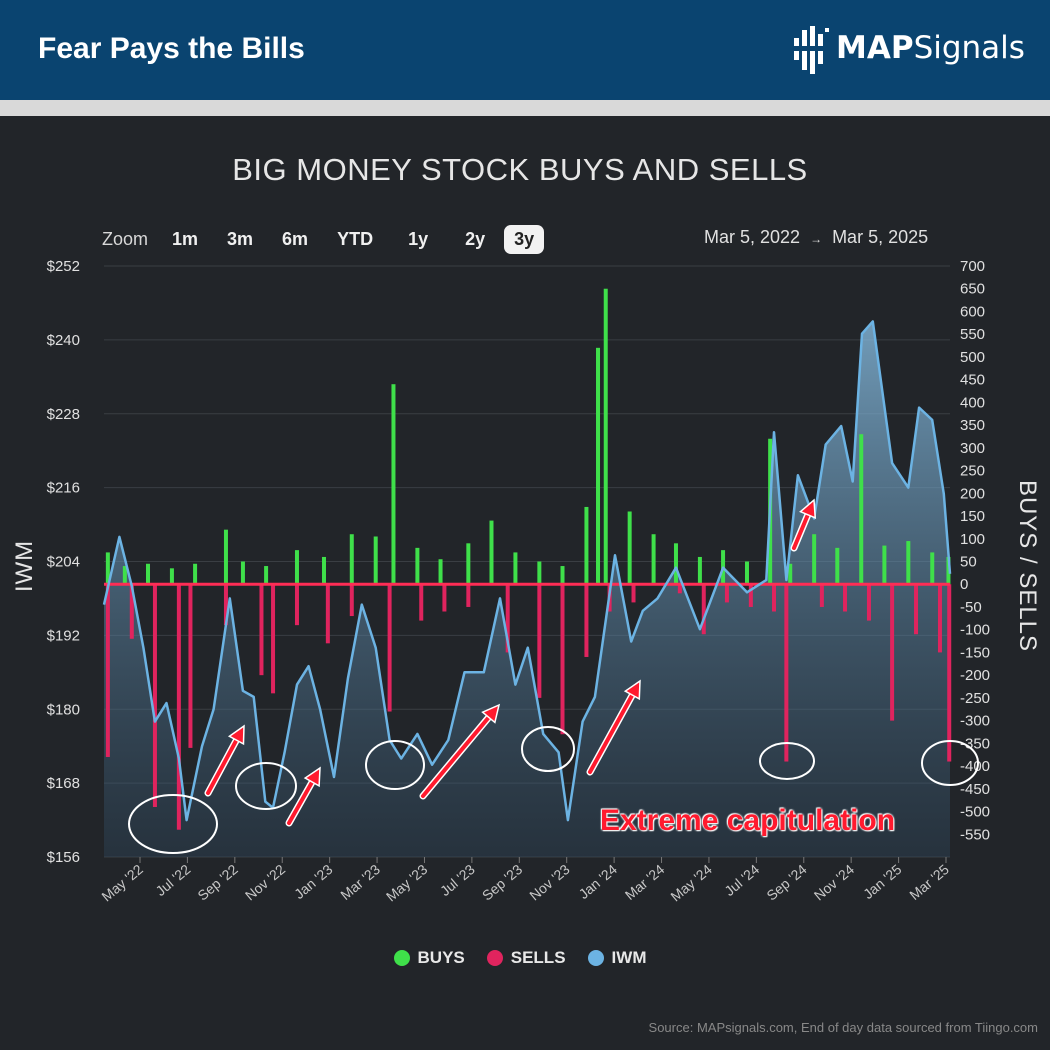 The height and width of the screenshot is (1050, 1050). I want to click on y-left-tick-label: $180, so click(63, 709).